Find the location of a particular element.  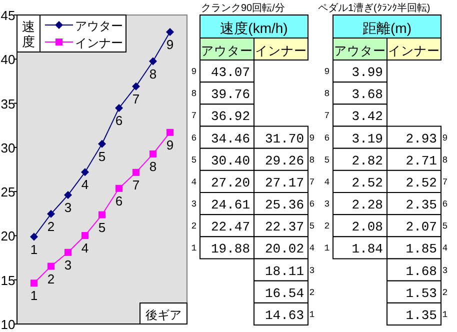

category-label: 1 is located at coordinates (34, 296).